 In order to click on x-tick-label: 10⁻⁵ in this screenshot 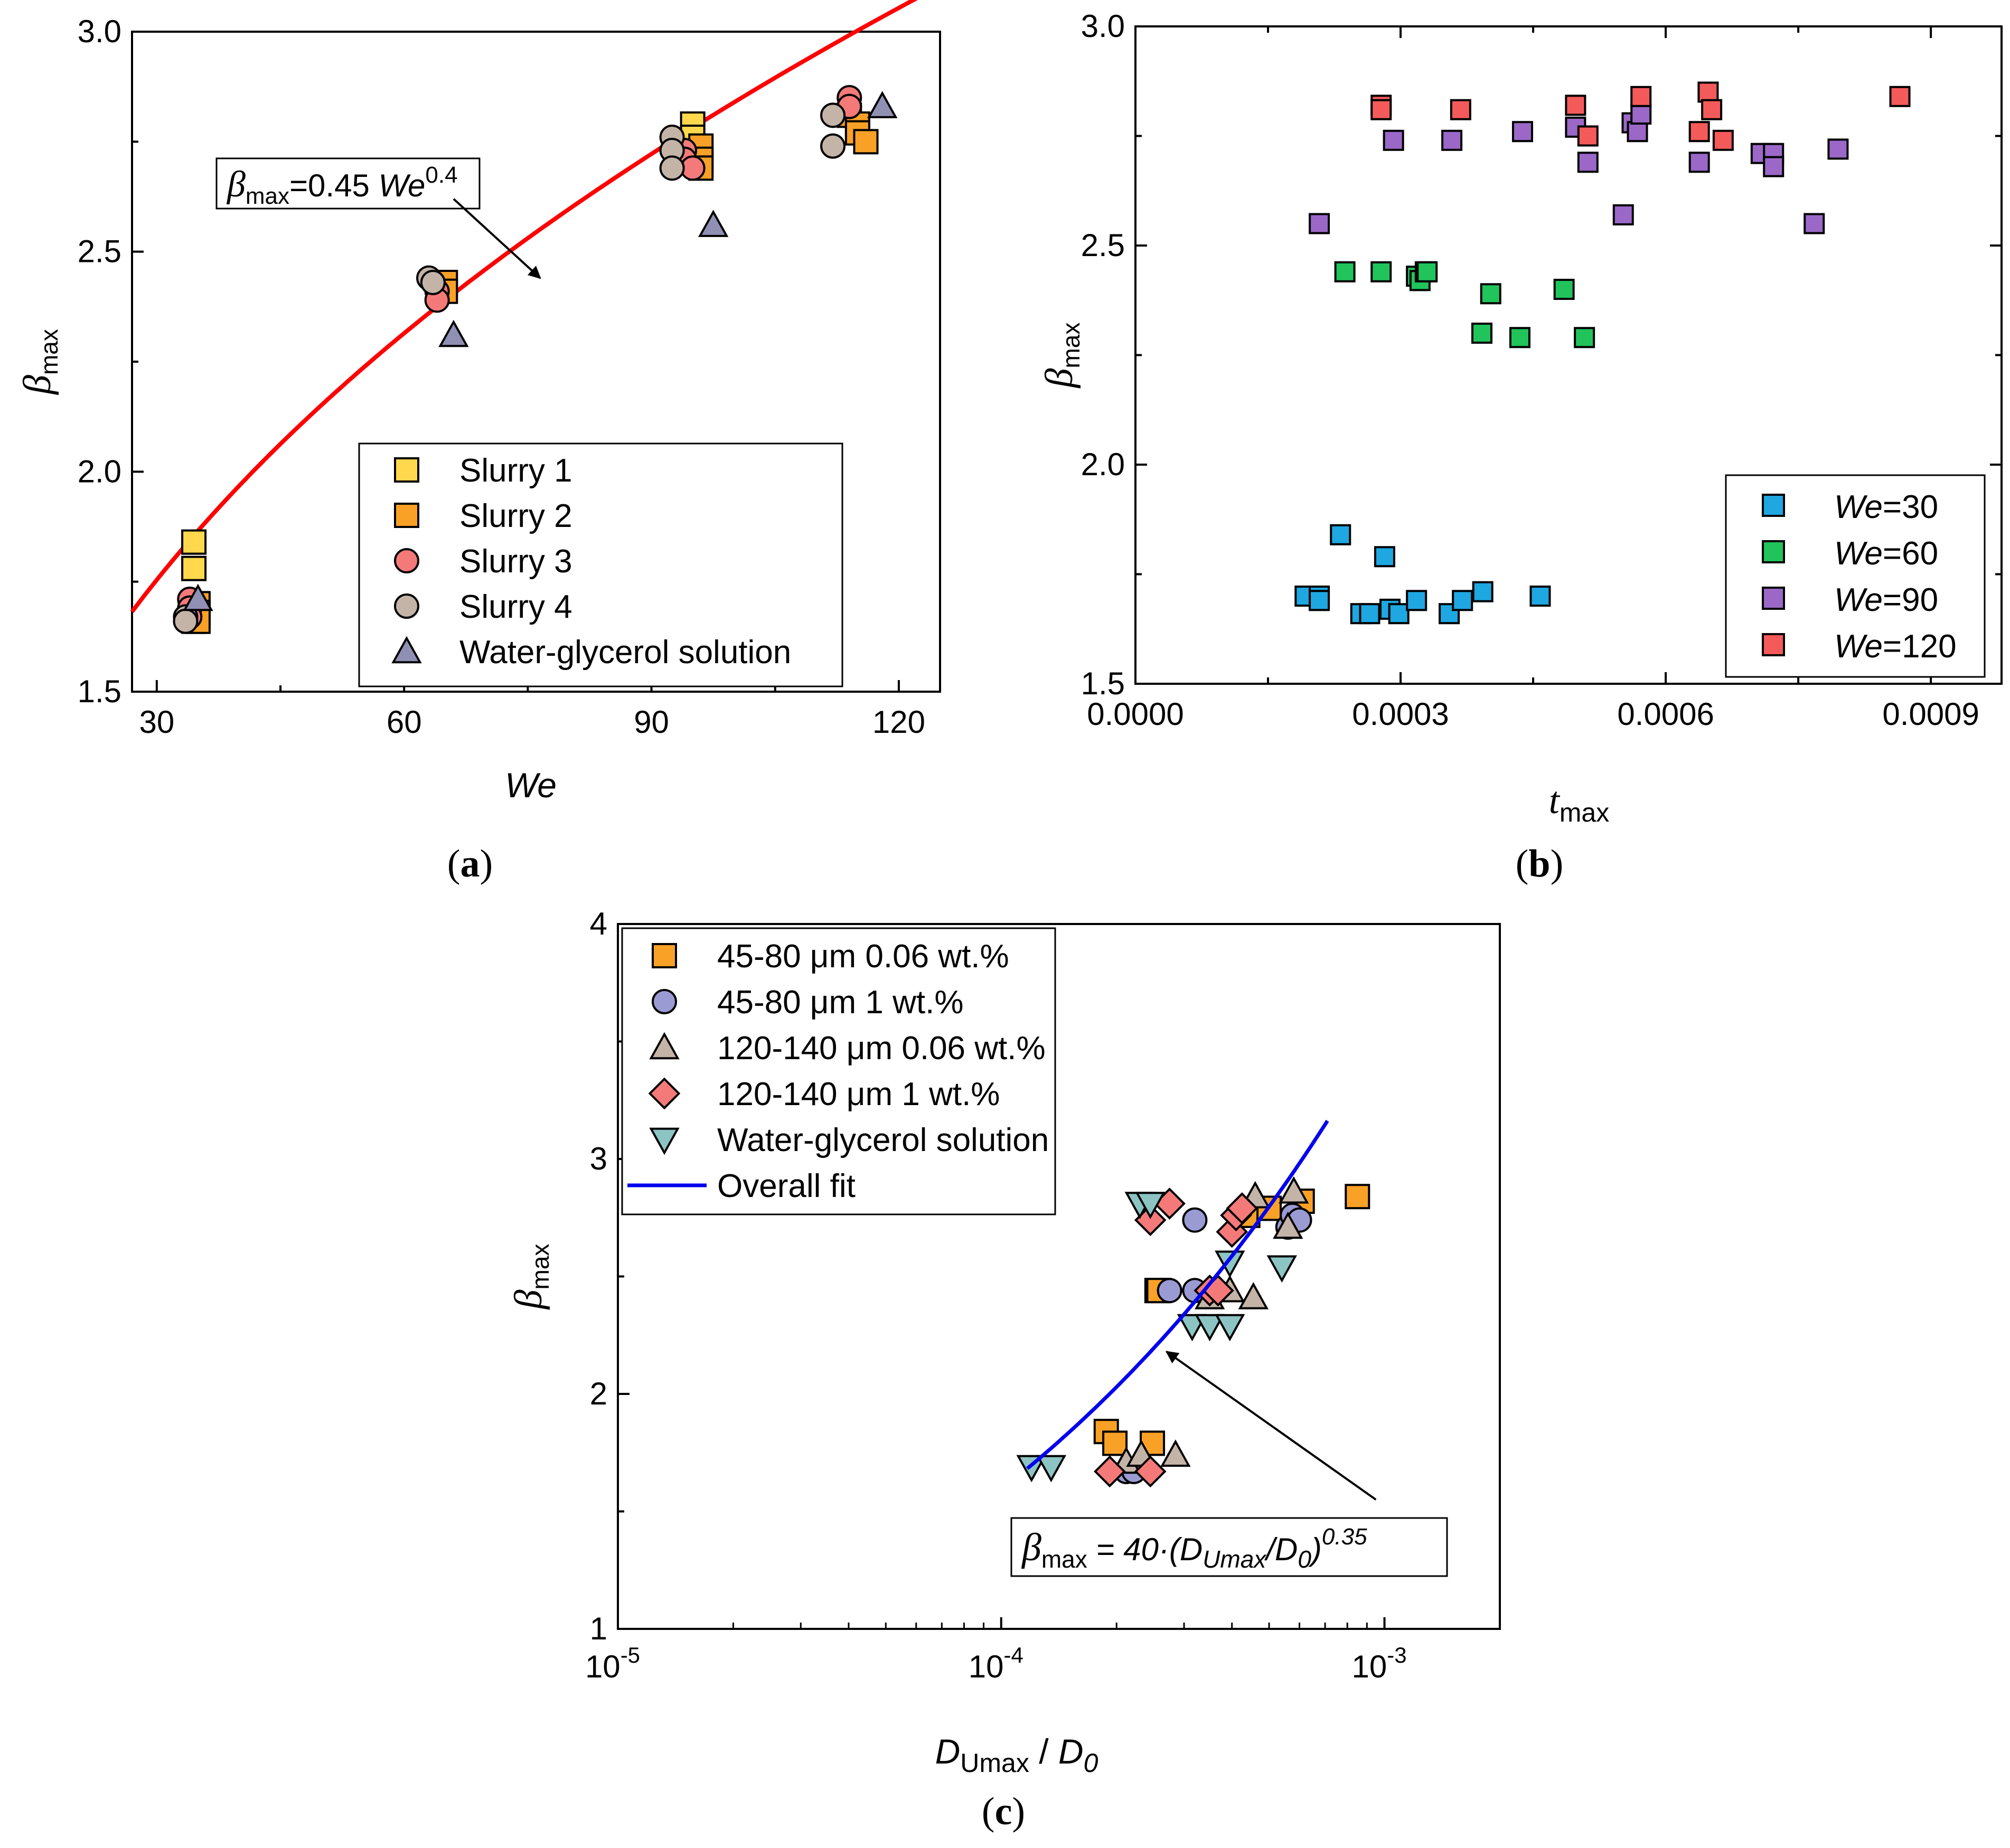, I will do `click(612, 1664)`.